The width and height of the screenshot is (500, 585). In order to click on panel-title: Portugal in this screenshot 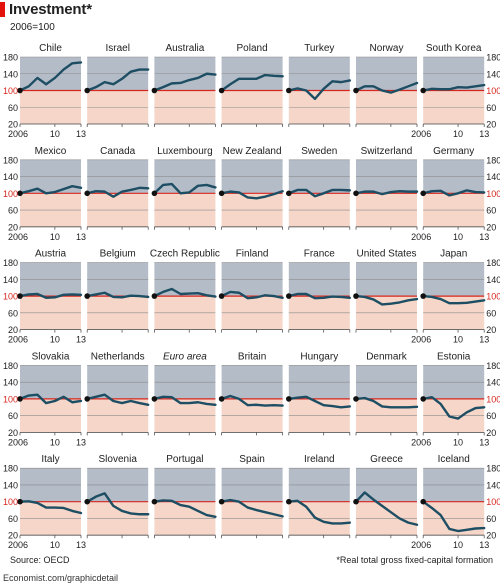, I will do `click(184, 459)`.